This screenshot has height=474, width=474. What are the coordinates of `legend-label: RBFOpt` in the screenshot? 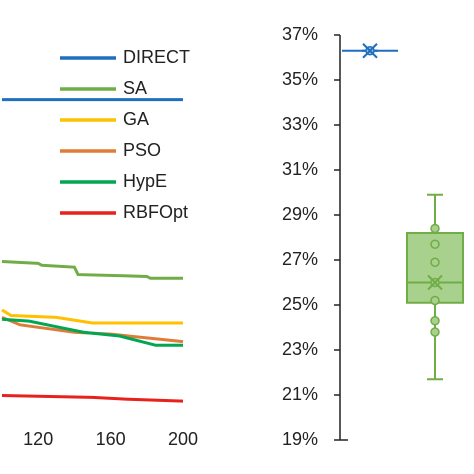 It's located at (155, 212).